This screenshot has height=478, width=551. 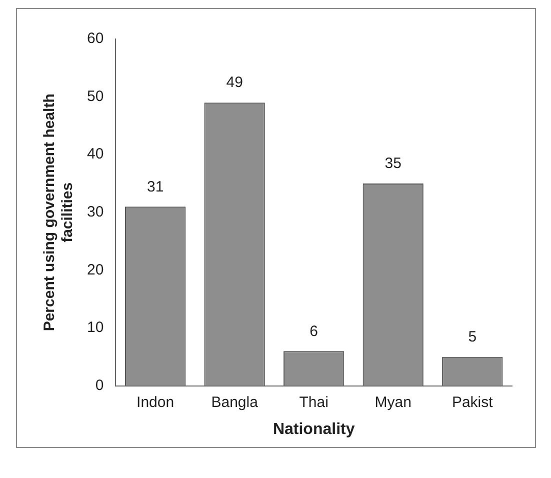 What do you see at coordinates (393, 163) in the screenshot?
I see `data-label: 35` at bounding box center [393, 163].